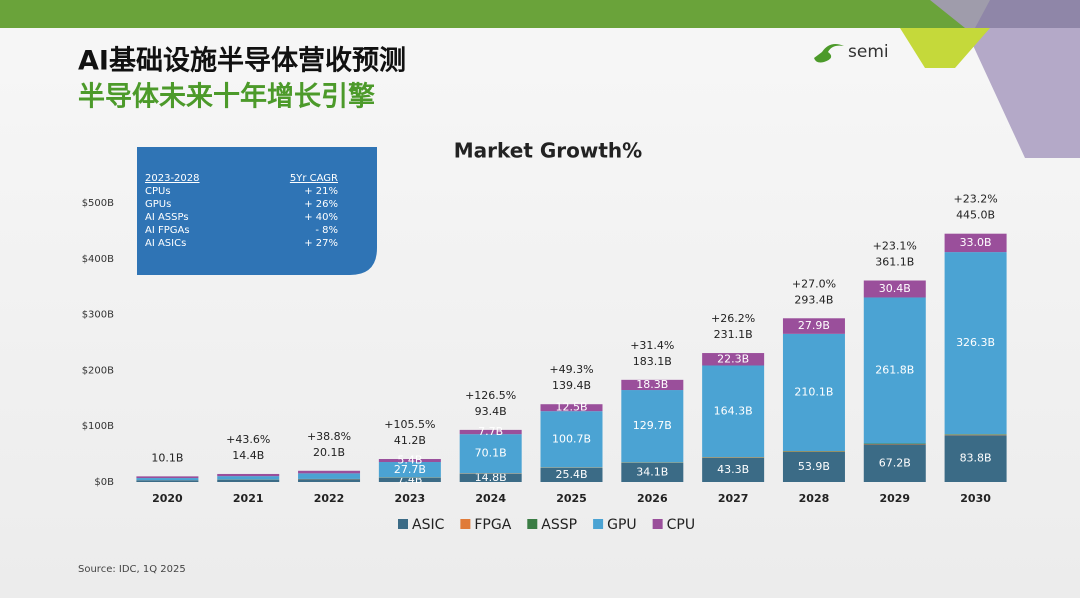 Image resolution: width=1080 pixels, height=598 pixels. I want to click on cagr-cell: - 8%, so click(326, 230).